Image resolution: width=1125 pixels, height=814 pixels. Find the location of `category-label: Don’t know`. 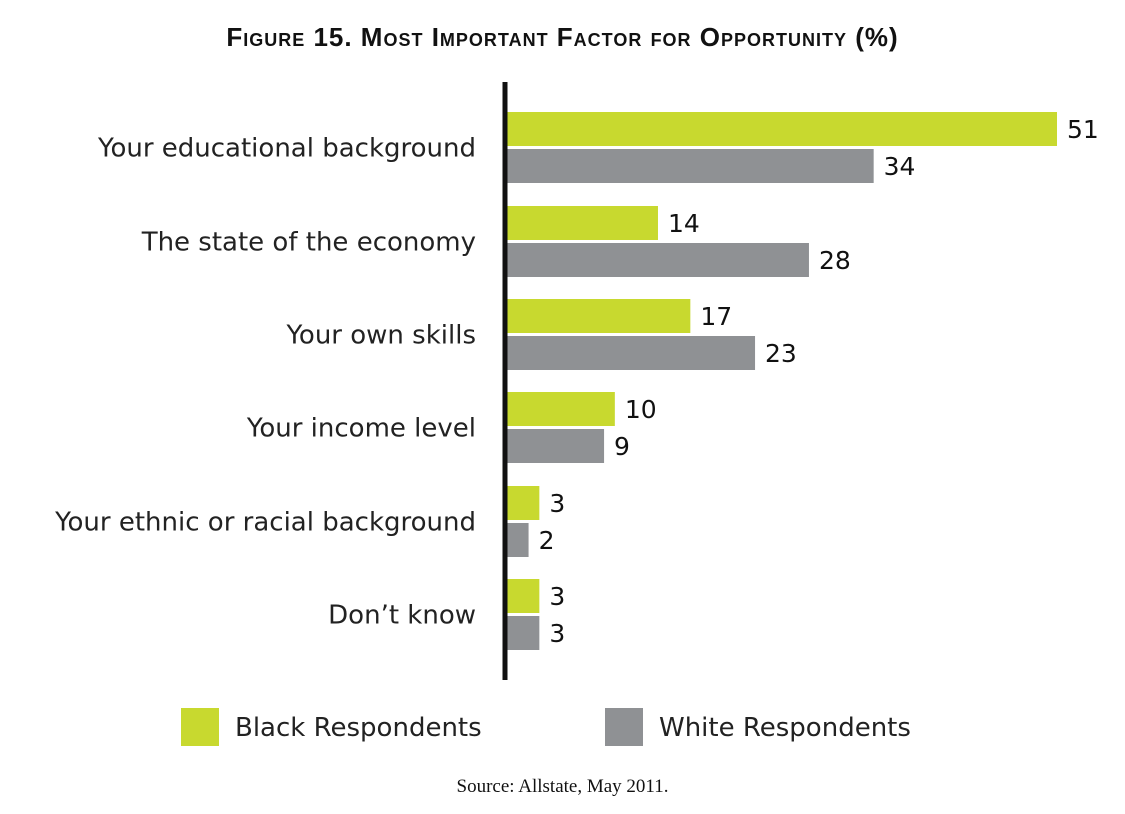

category-label: Don’t know is located at coordinates (402, 616).